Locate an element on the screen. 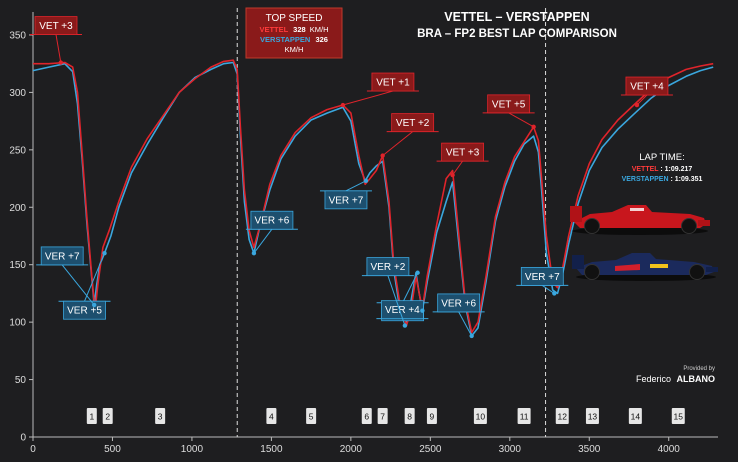 The height and width of the screenshot is (462, 738). annotation-label: VET +1 is located at coordinates (393, 83).